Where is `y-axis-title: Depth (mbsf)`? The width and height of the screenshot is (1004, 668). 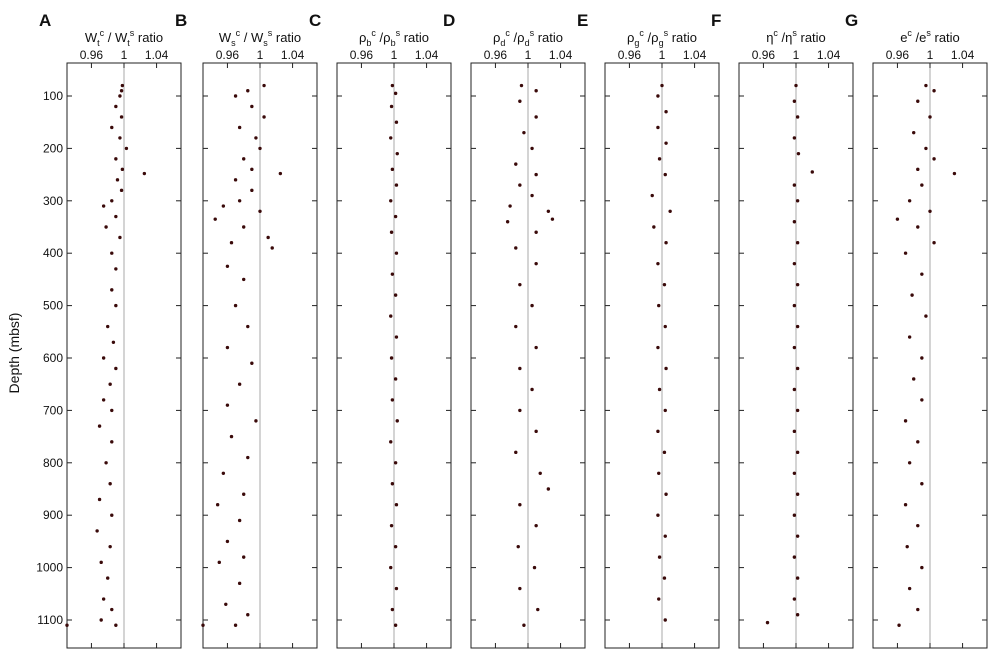 y-axis-title: Depth (mbsf) is located at coordinates (14, 353).